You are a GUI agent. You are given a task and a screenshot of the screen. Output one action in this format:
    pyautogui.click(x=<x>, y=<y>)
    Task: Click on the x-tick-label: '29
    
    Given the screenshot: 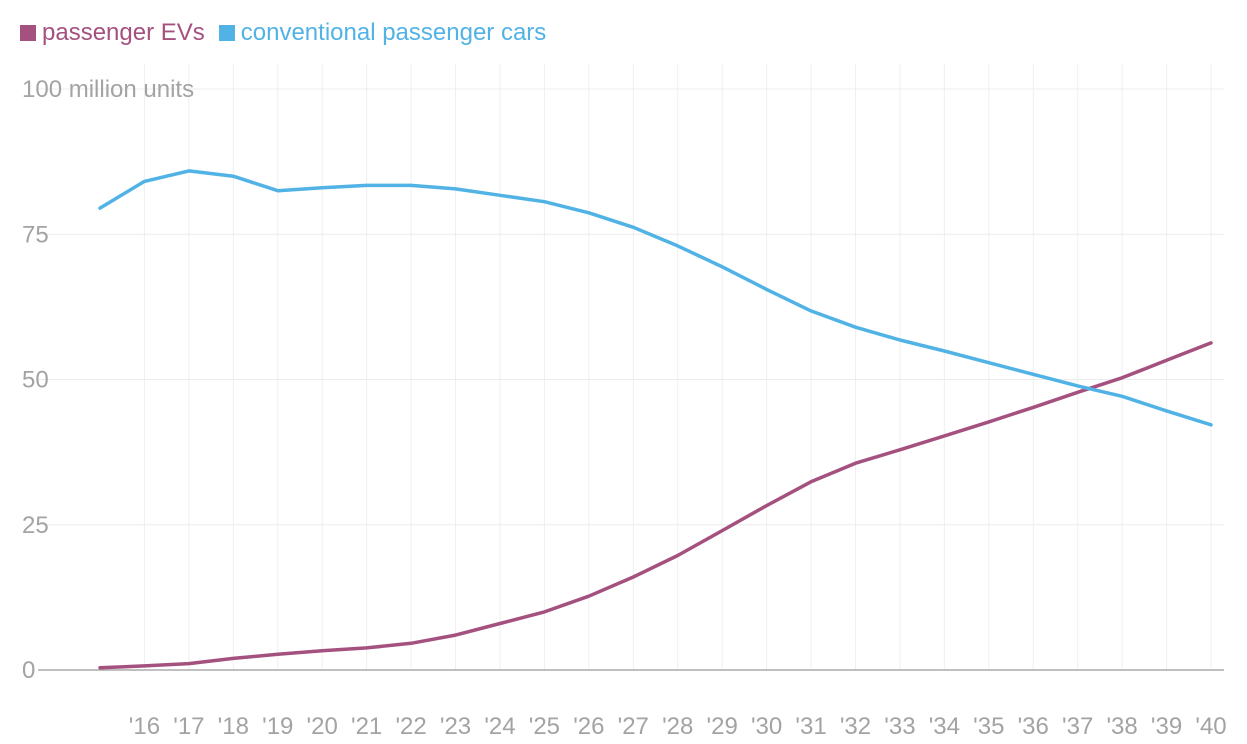 What is the action you would take?
    pyautogui.click(x=722, y=726)
    